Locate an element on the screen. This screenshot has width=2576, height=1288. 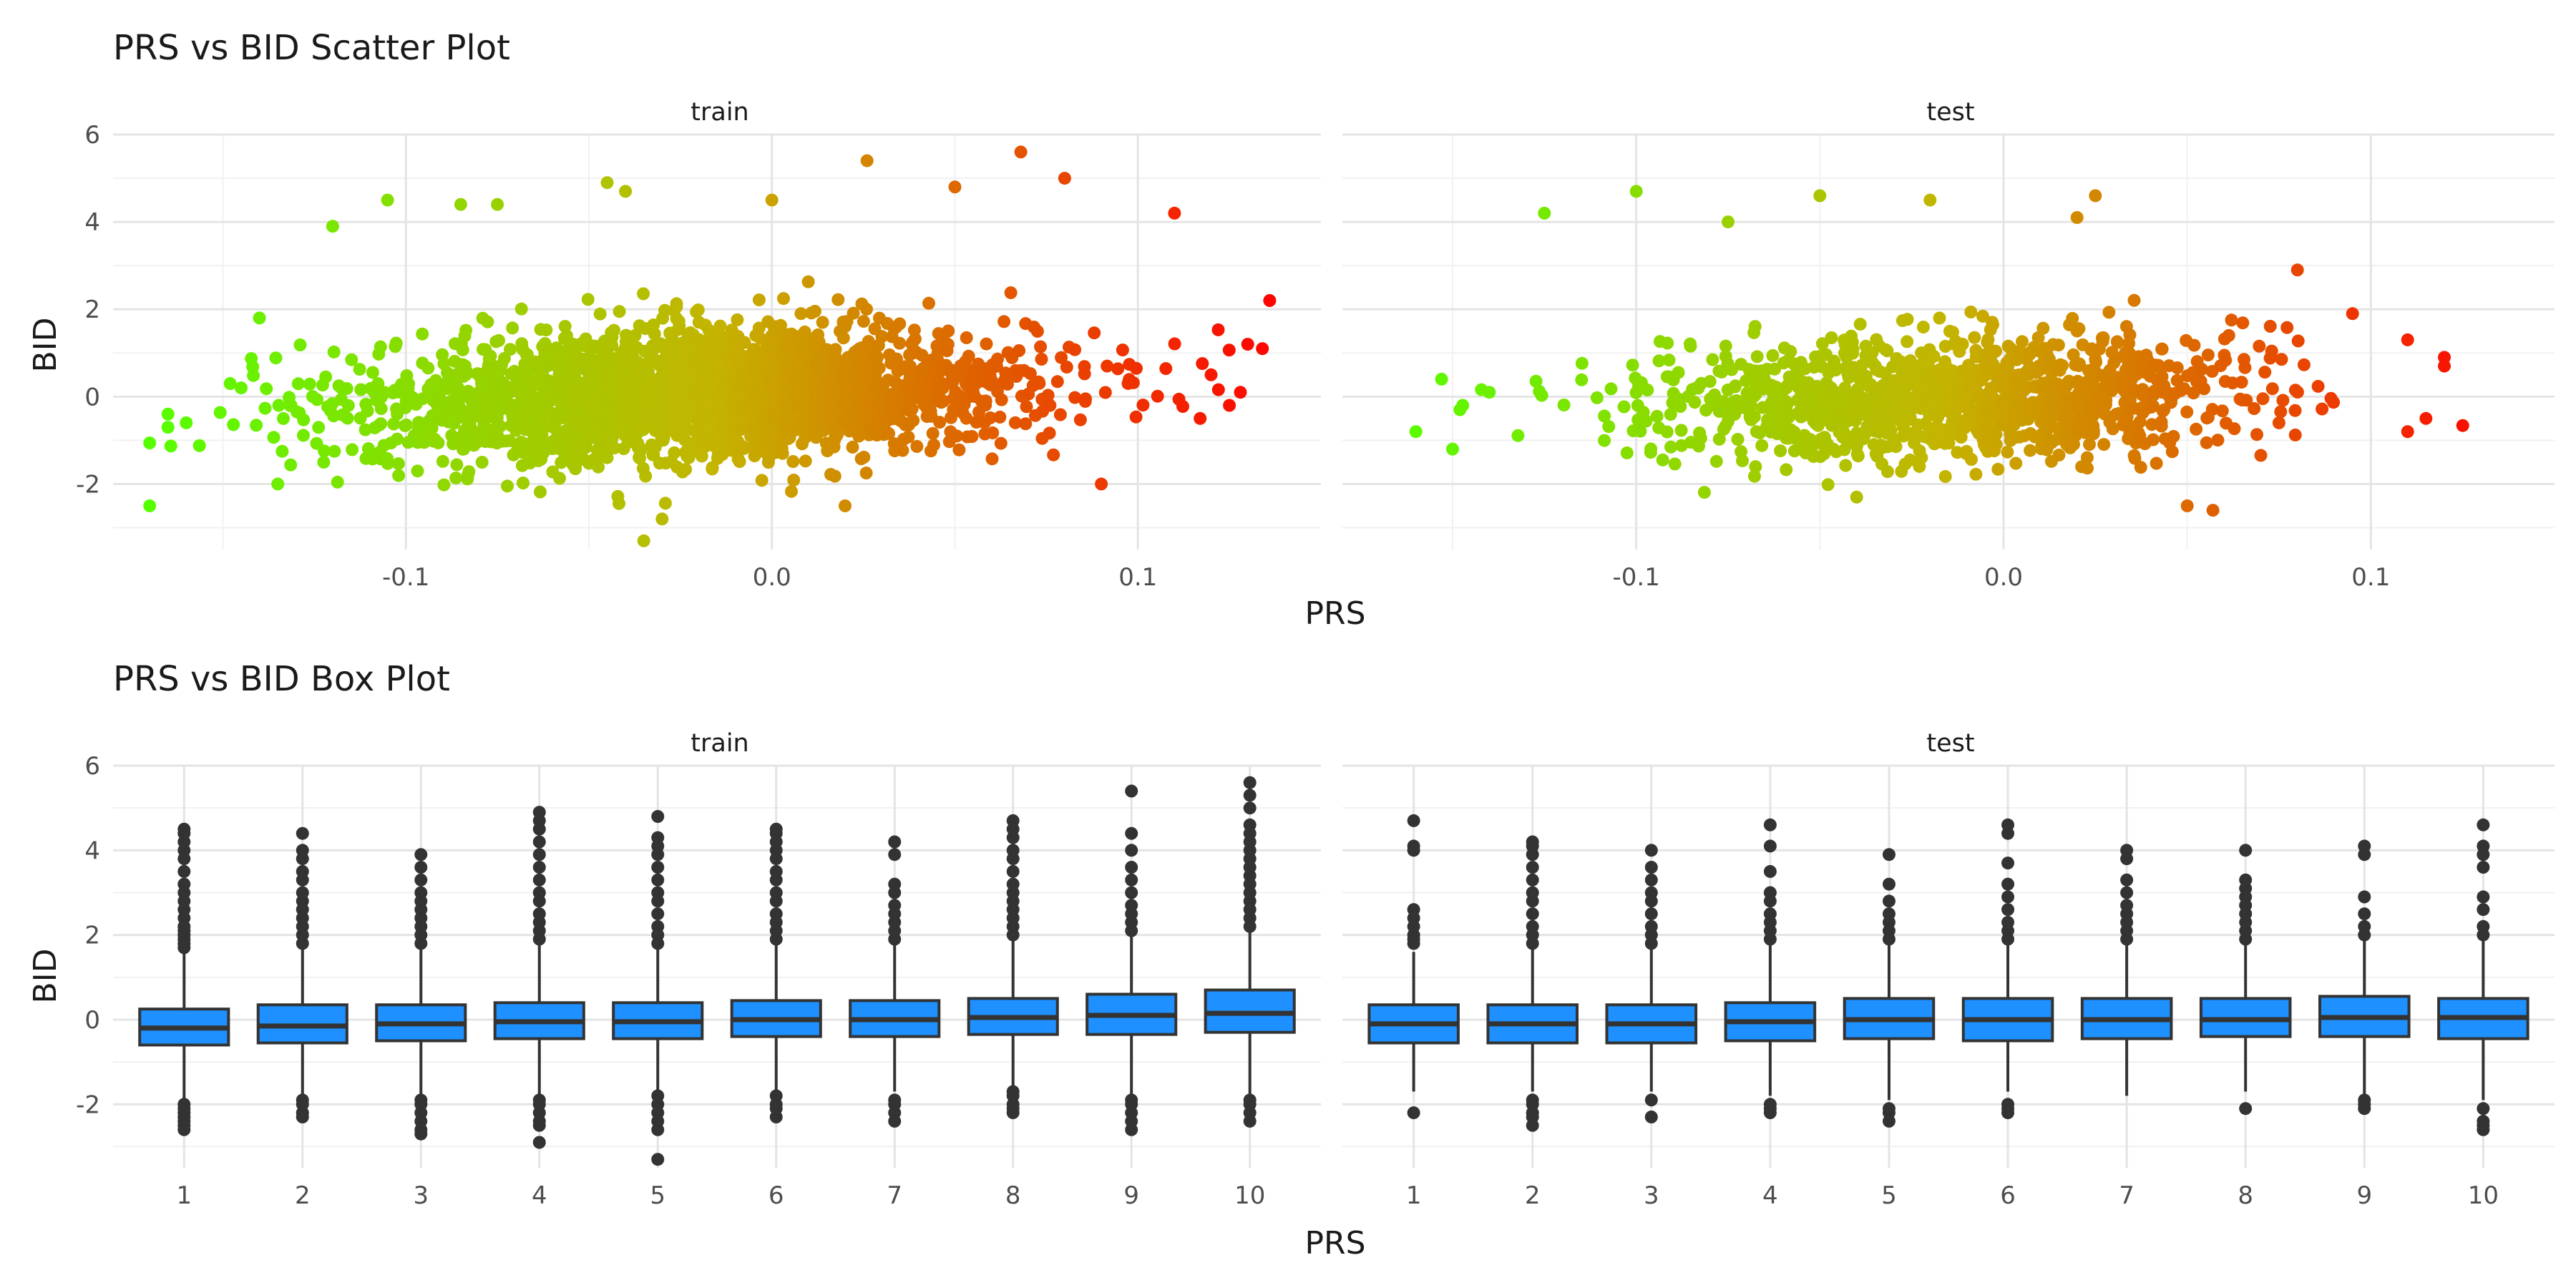
box-train-x-tick-label: 9 is located at coordinates (1131, 1195).